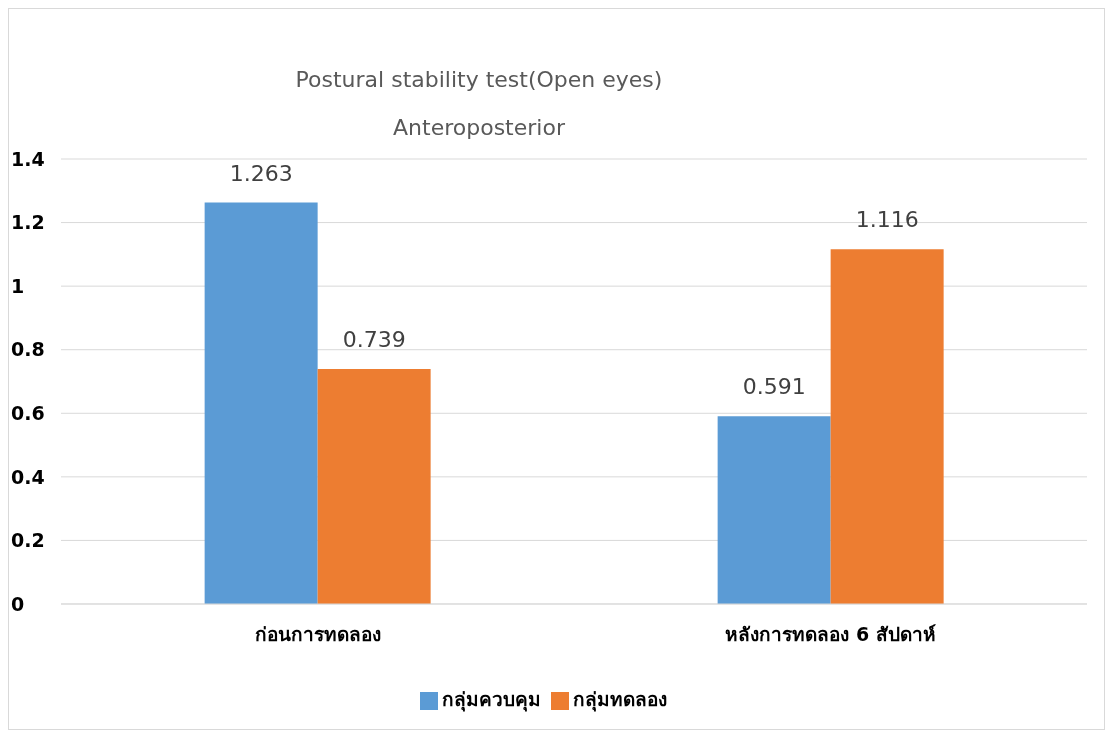  Describe the element at coordinates (774, 387) in the screenshot. I see `data-label: 0.591` at that location.